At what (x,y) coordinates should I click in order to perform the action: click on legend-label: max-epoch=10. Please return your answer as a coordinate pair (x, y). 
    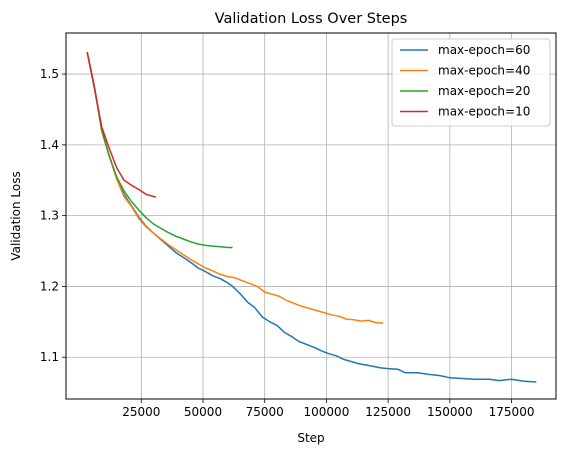
    Looking at the image, I should click on (484, 112).